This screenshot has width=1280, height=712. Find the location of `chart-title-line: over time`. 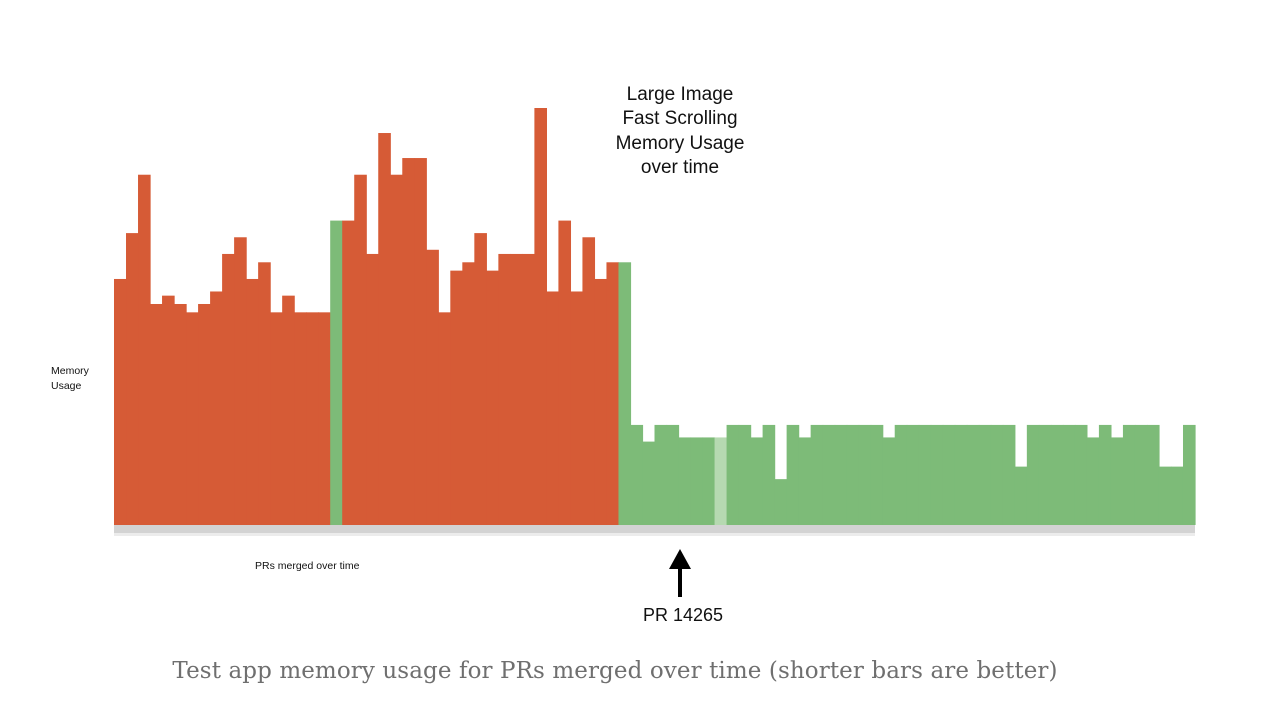

chart-title-line: over time is located at coordinates (680, 167).